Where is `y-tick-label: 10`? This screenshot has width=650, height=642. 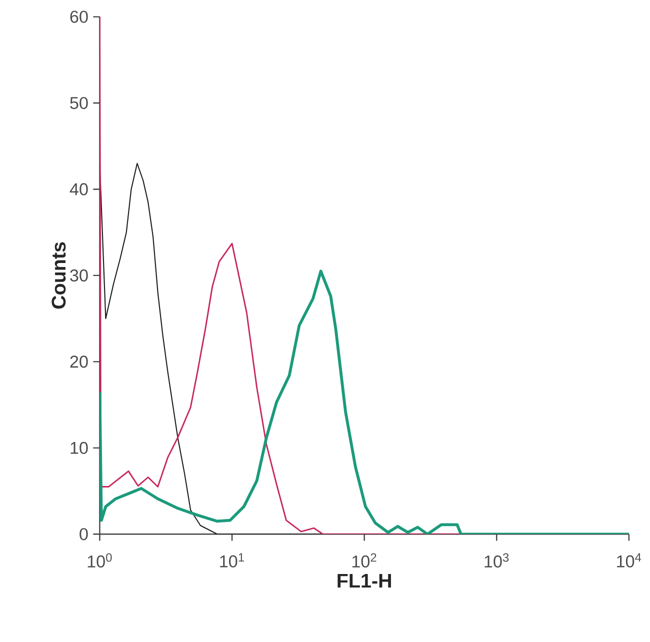
y-tick-label: 10 is located at coordinates (79, 448).